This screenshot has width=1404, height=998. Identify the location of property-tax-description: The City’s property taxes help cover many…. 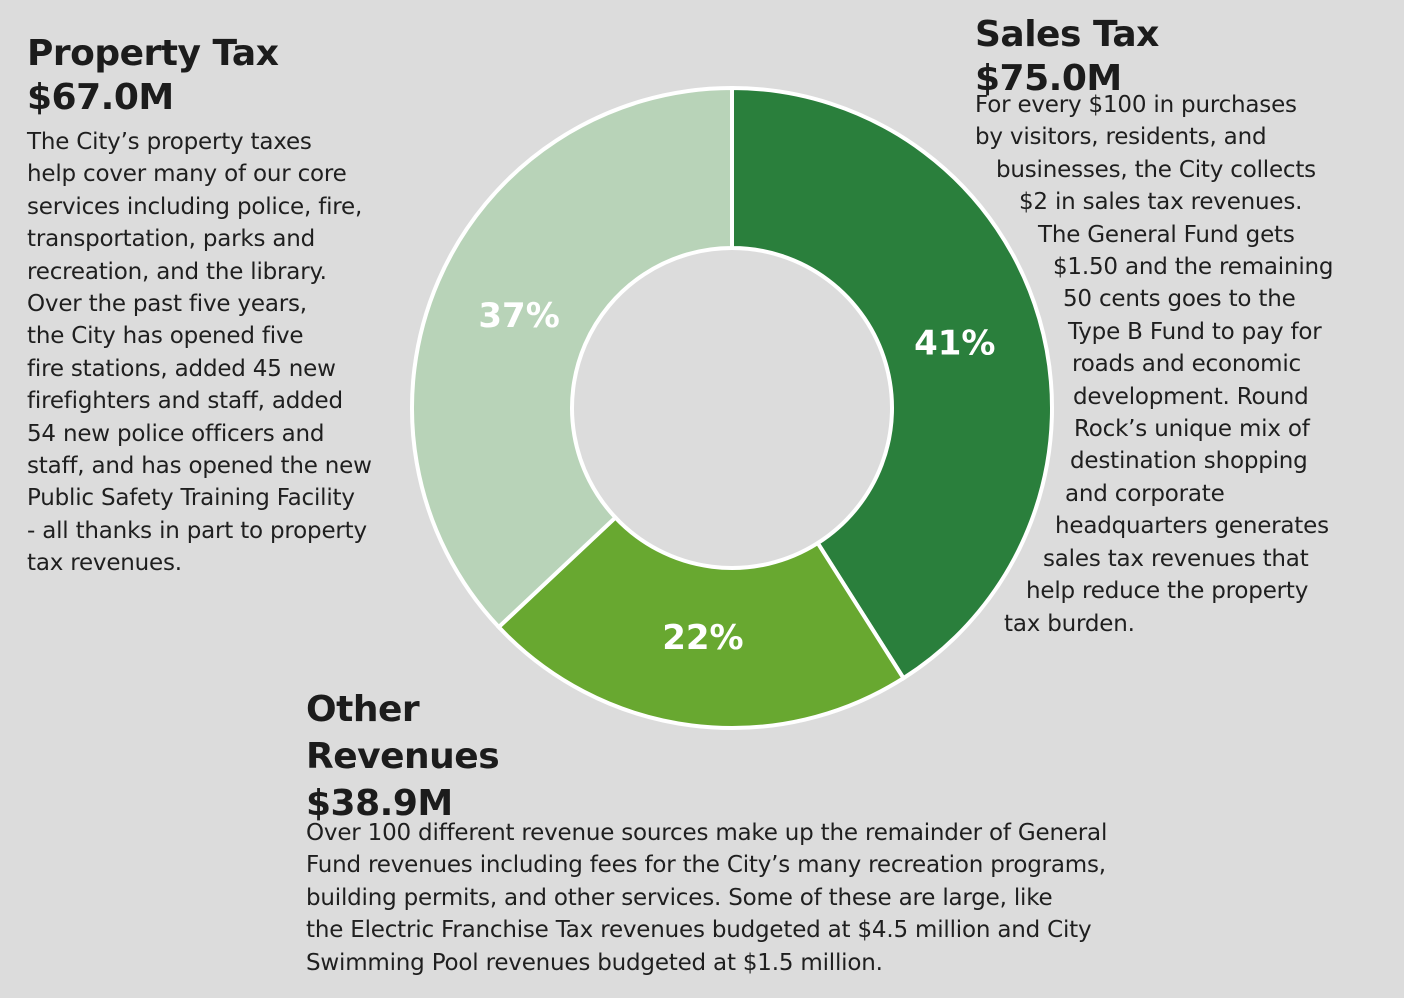
(217, 353).